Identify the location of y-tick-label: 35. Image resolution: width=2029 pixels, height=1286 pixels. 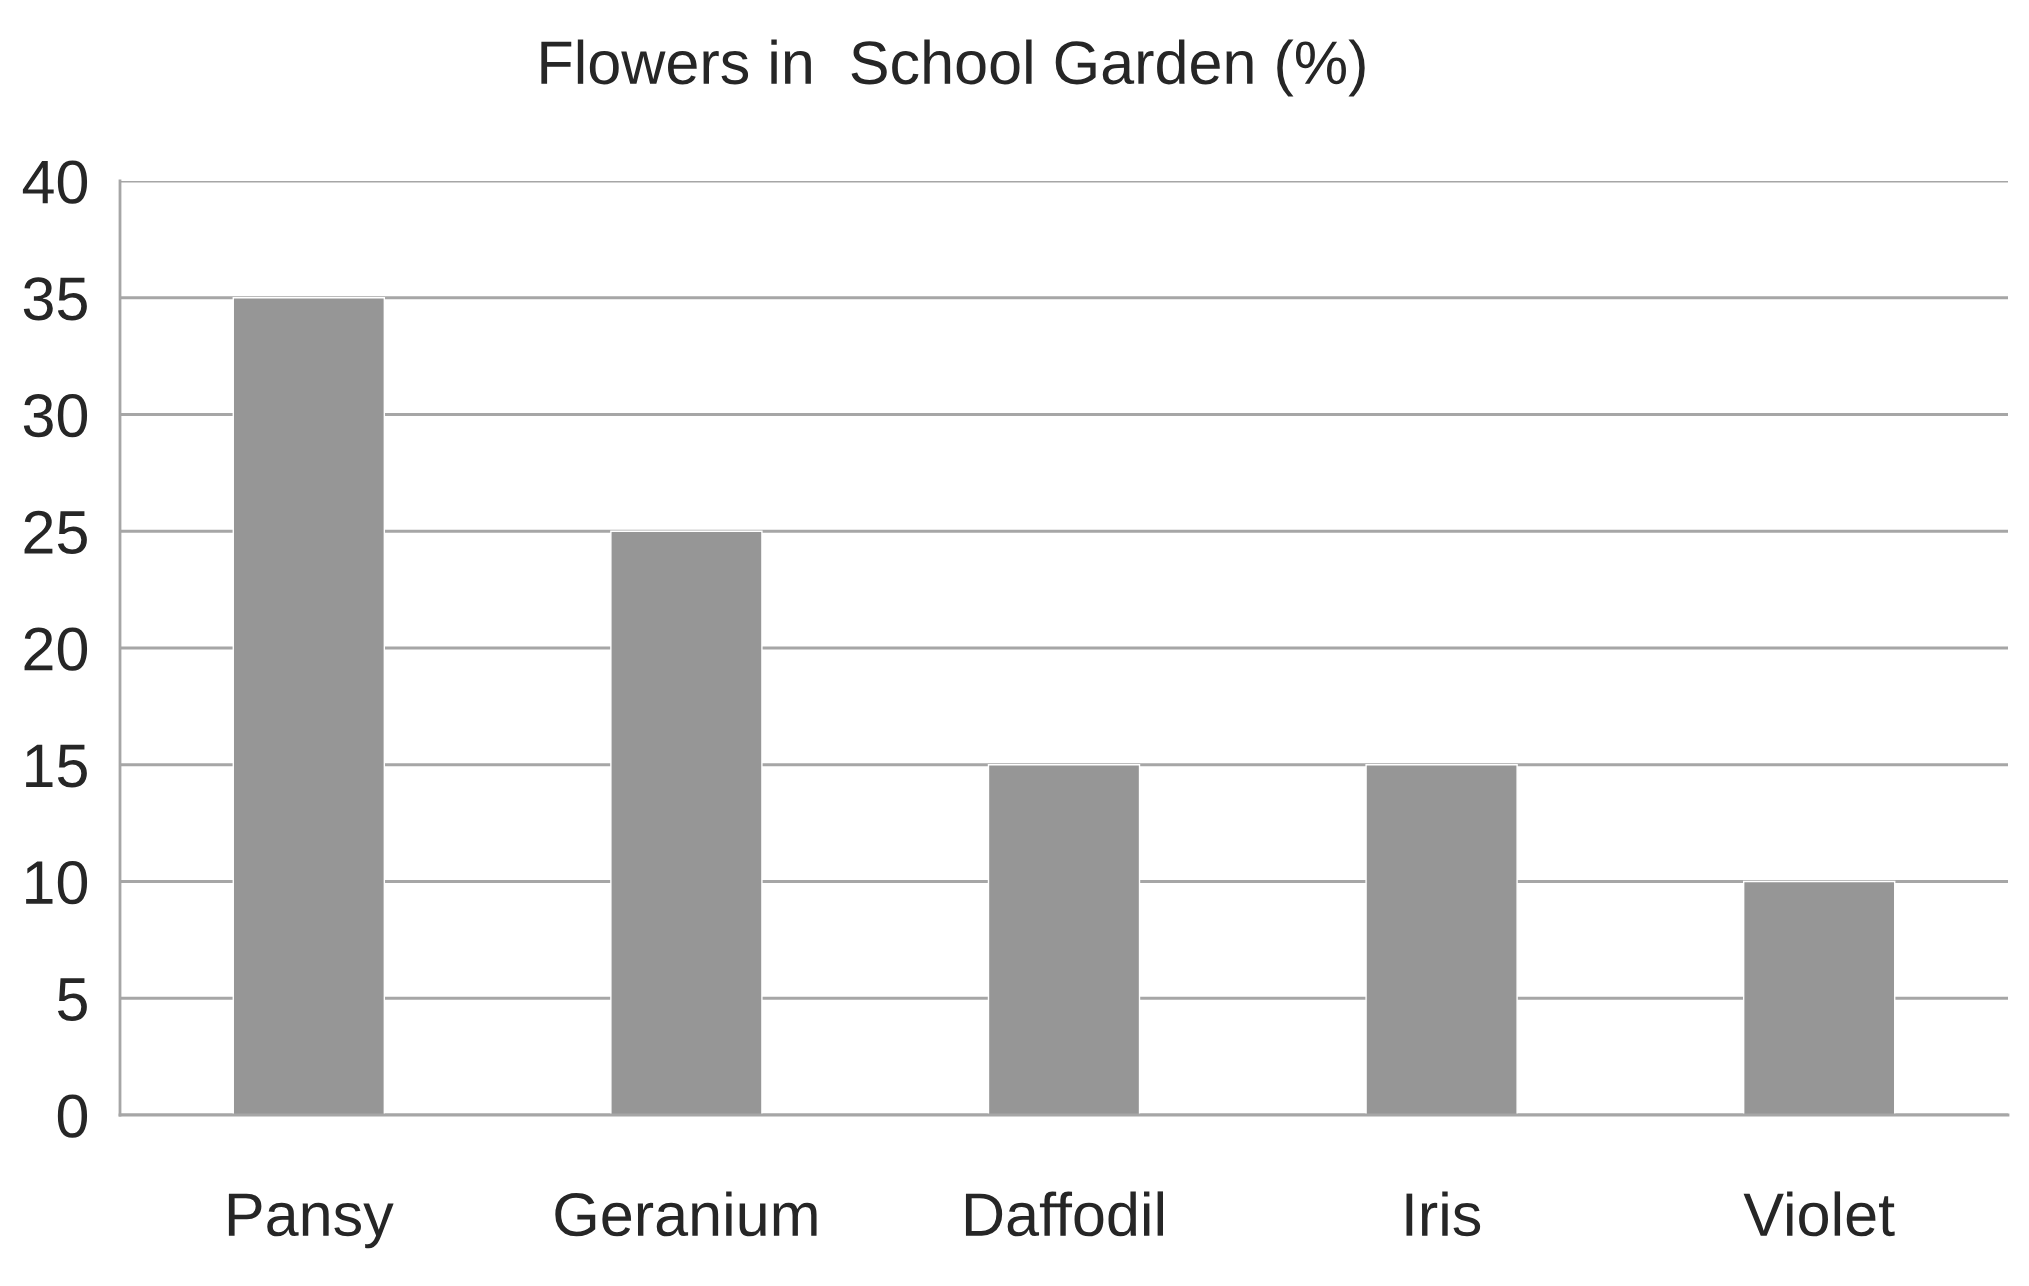
(55, 299).